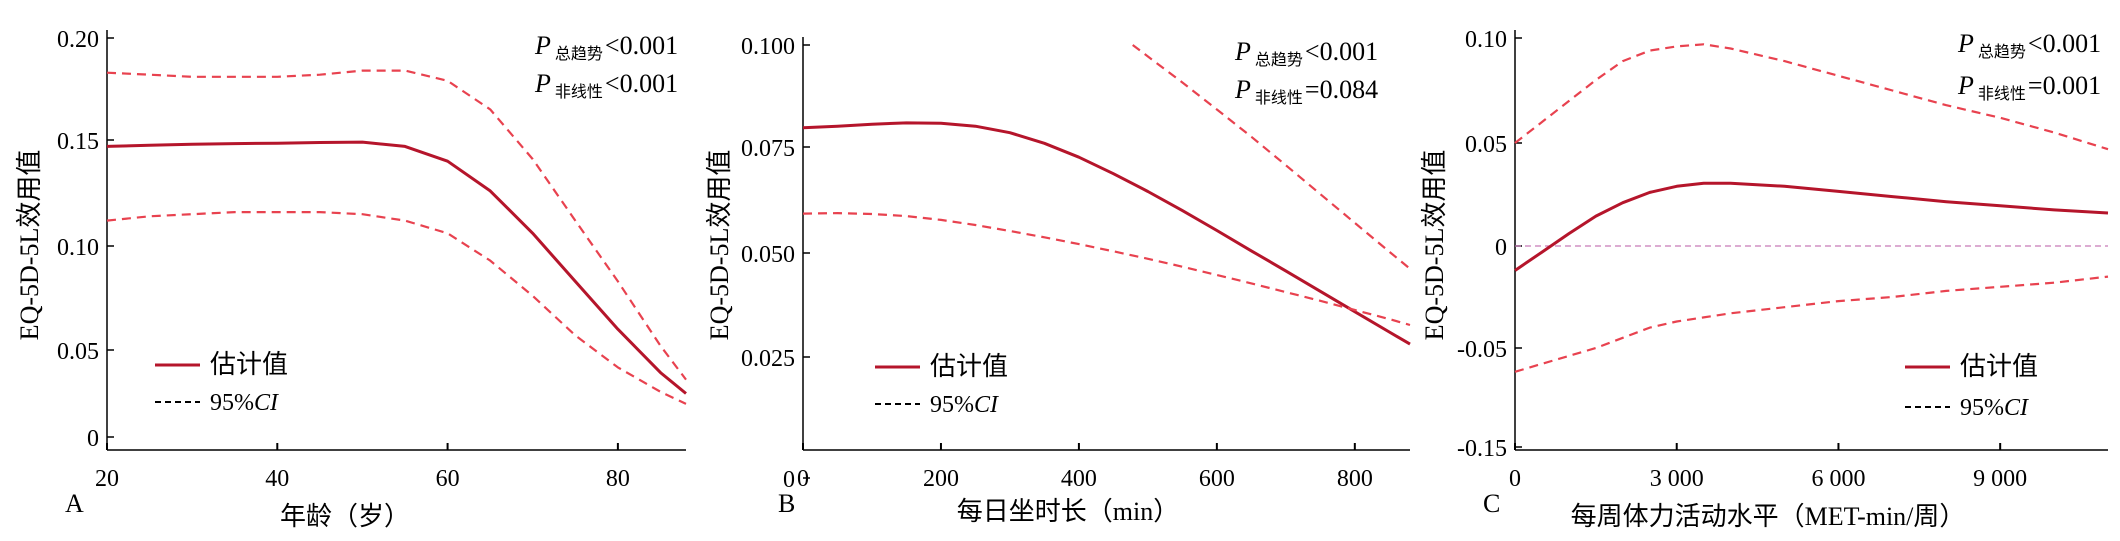 The width and height of the screenshot is (2120, 541). I want to click on p-value-annotation: P 非线性=0.084, so click(1306, 91).